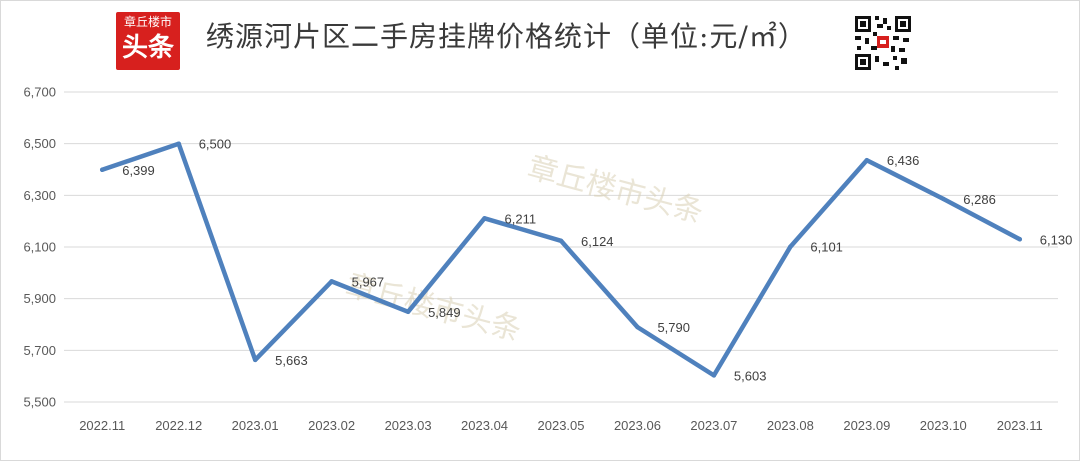  What do you see at coordinates (147, 48) in the screenshot?
I see `logo-big-text: 头条` at bounding box center [147, 48].